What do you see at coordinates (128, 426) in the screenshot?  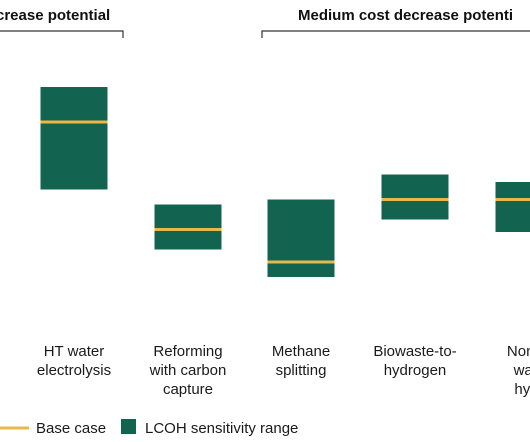 I see `legend-range-swatch` at bounding box center [128, 426].